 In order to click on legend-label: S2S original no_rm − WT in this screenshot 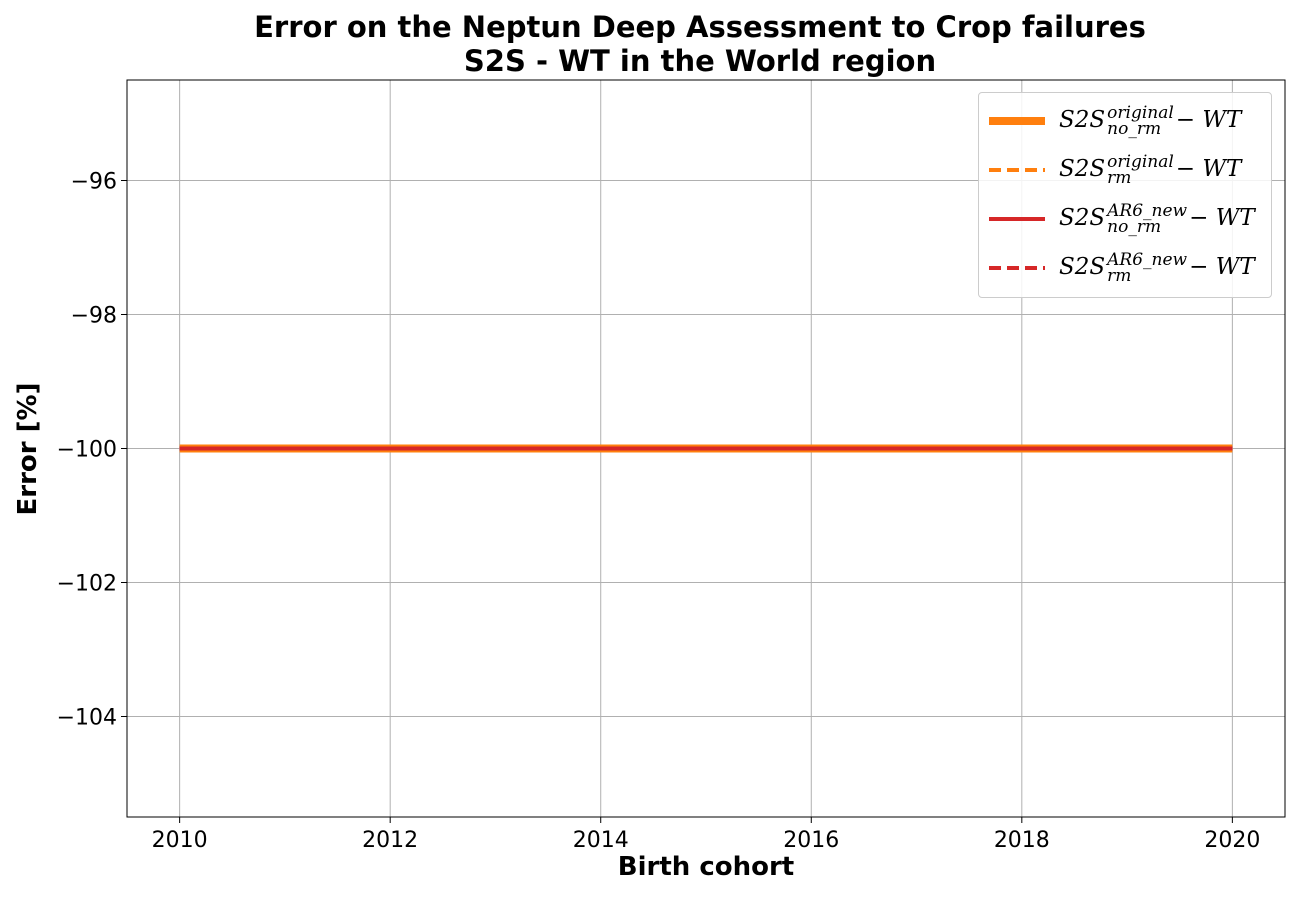, I will do `click(1150, 121)`.